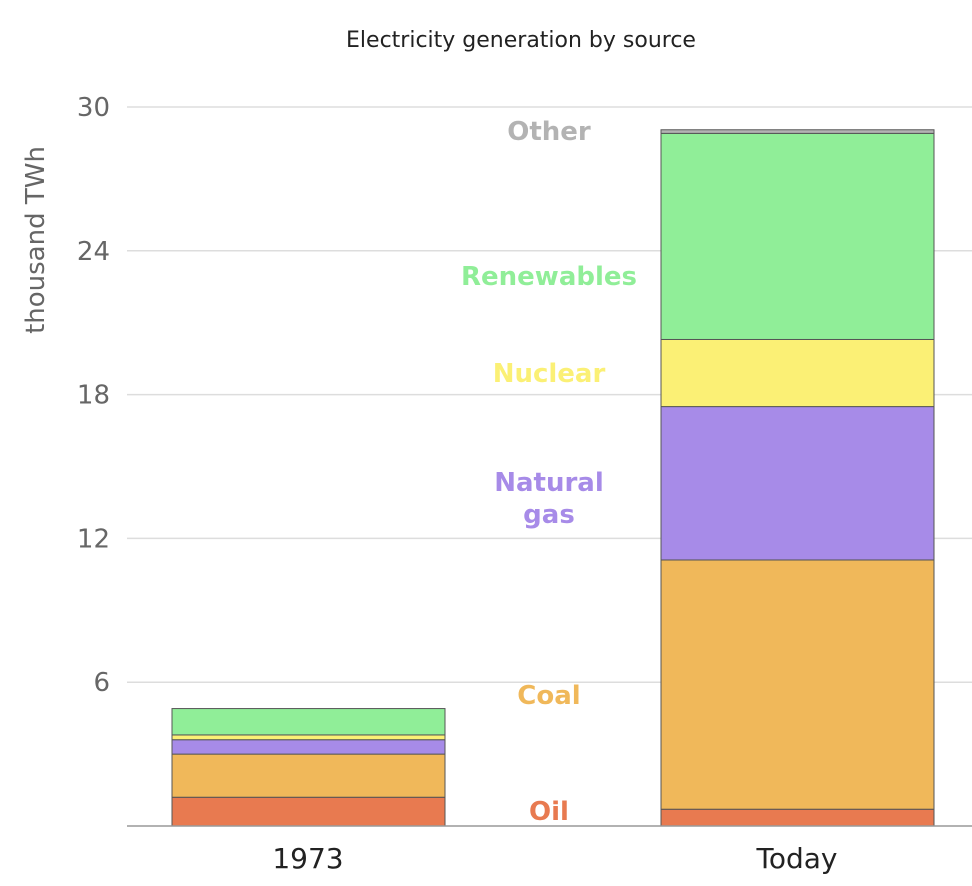 This screenshot has height=886, width=972. What do you see at coordinates (308, 775) in the screenshot?
I see `bar-1973-coal` at bounding box center [308, 775].